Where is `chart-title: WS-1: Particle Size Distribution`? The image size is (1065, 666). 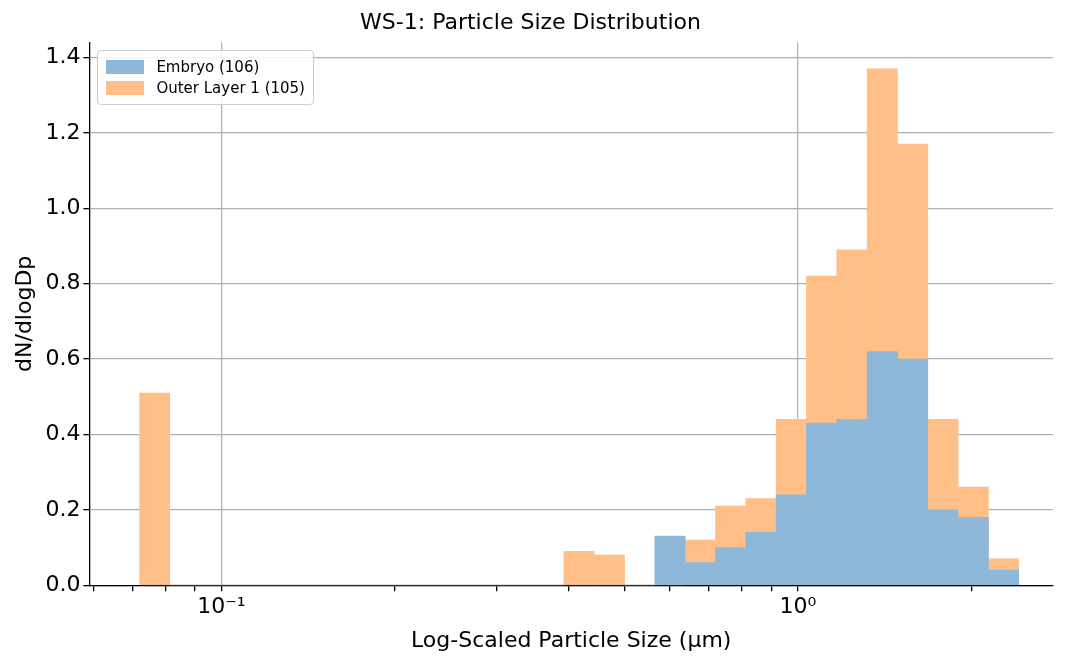 chart-title: WS-1: Particle Size Distribution is located at coordinates (530, 21).